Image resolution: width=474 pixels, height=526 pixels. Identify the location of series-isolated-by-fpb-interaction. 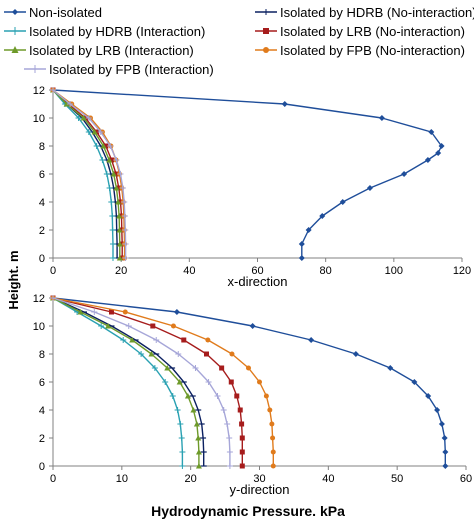
(89, 174).